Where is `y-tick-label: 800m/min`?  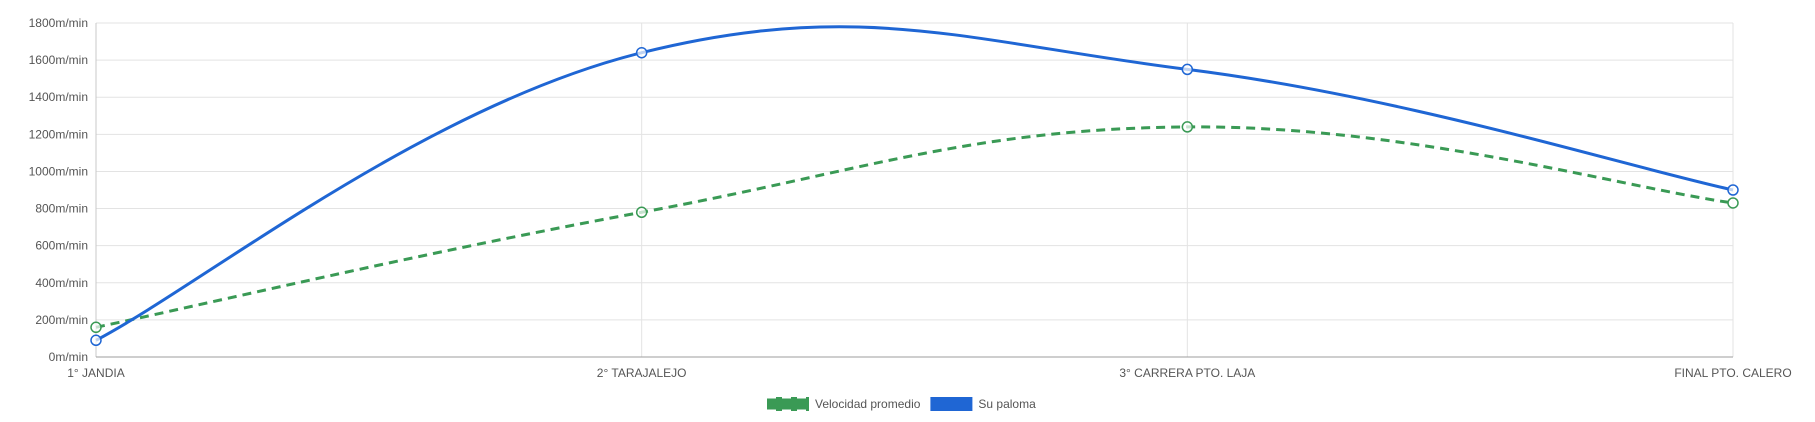 y-tick-label: 800m/min is located at coordinates (61, 209).